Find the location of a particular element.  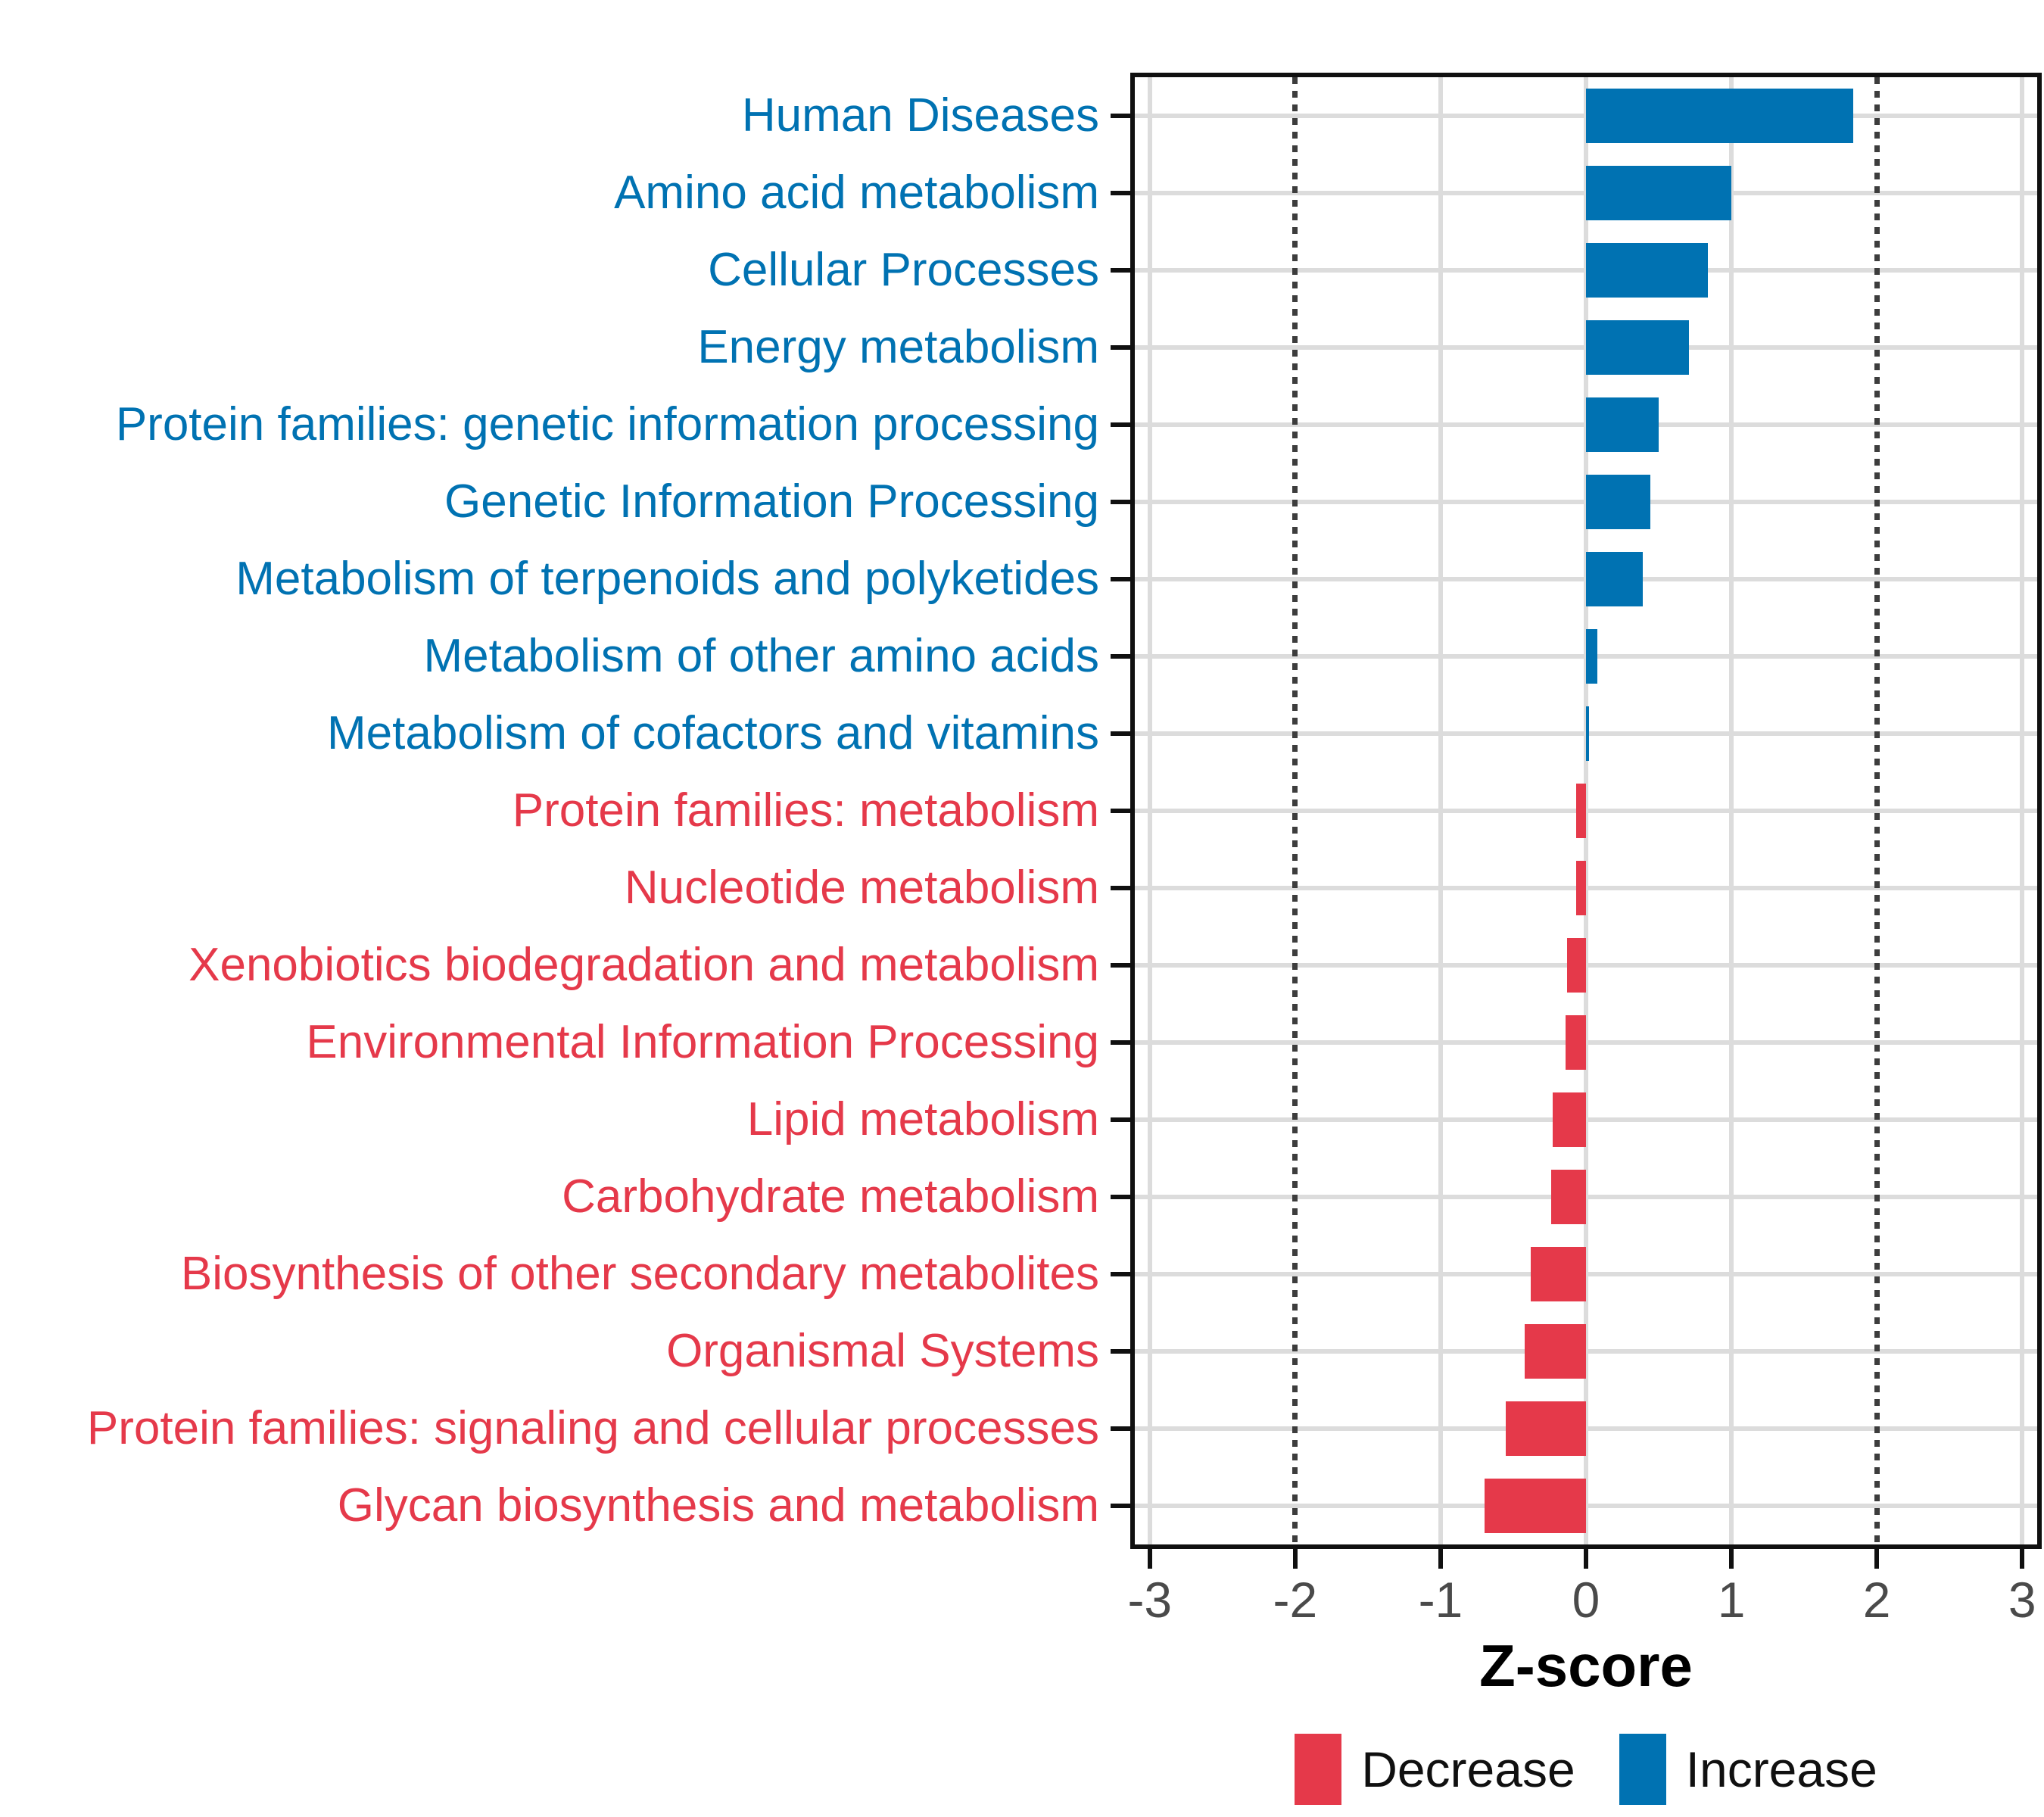

category-label: Glycan biosynthesis and metabolism is located at coordinates (718, 1505).